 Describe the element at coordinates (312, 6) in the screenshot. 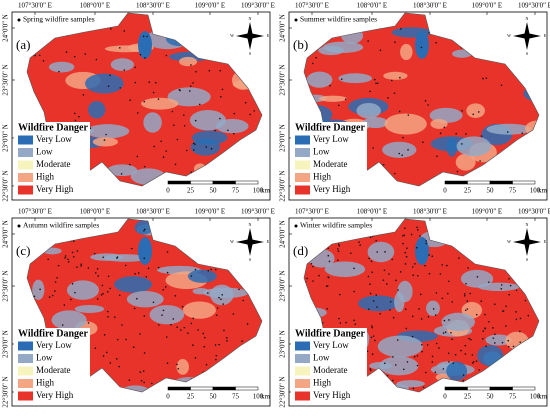

I see `lon-label: 107°30'0" E` at that location.